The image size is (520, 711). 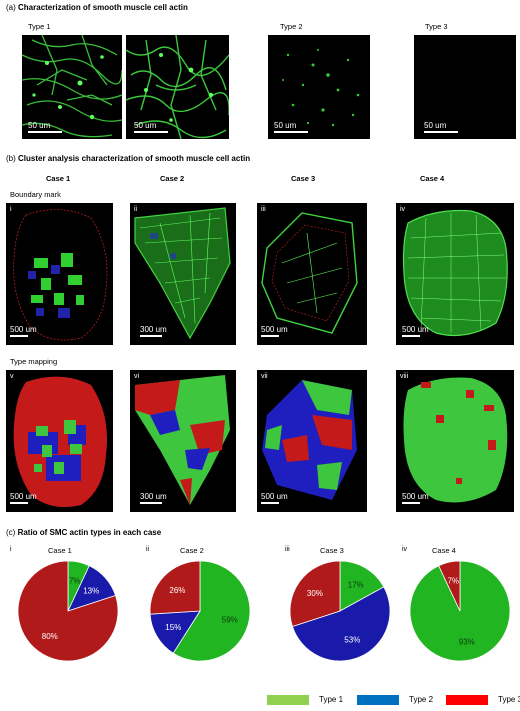 I want to click on row-label-boundary: Boundary mark, so click(x=35, y=194).